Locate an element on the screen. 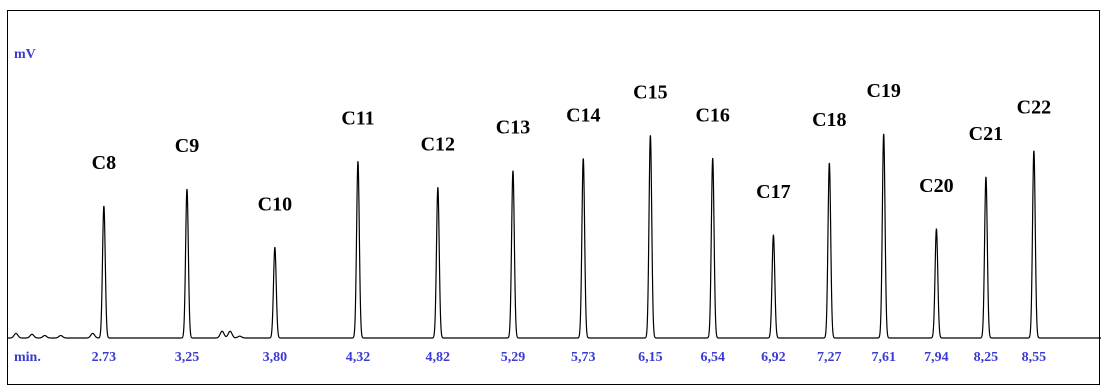  x-tick-label: 4,32 is located at coordinates (358, 357).